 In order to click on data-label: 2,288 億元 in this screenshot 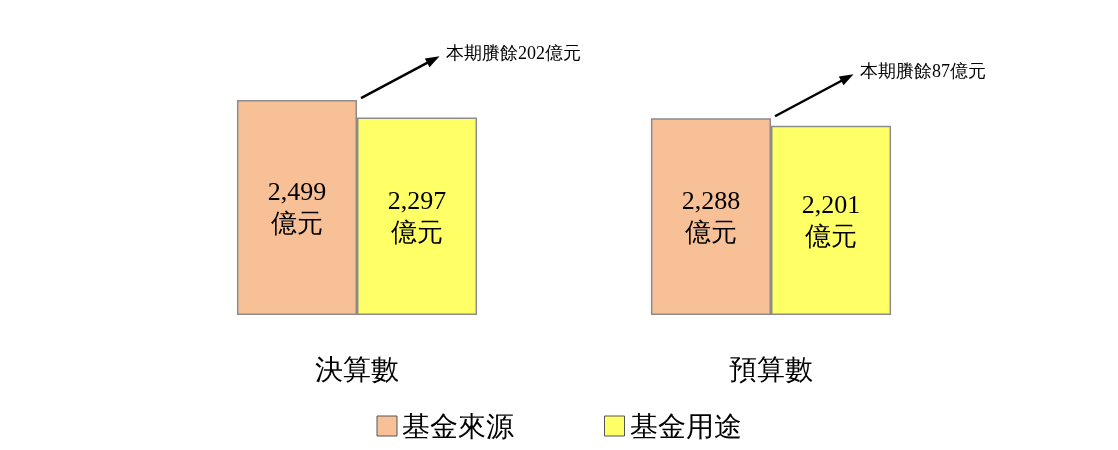, I will do `click(711, 217)`.